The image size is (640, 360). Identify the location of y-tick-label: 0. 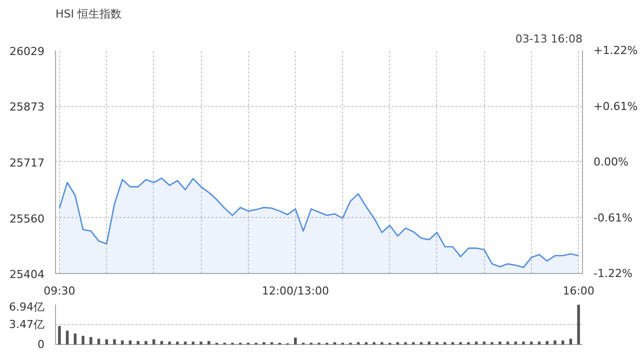
(41, 344).